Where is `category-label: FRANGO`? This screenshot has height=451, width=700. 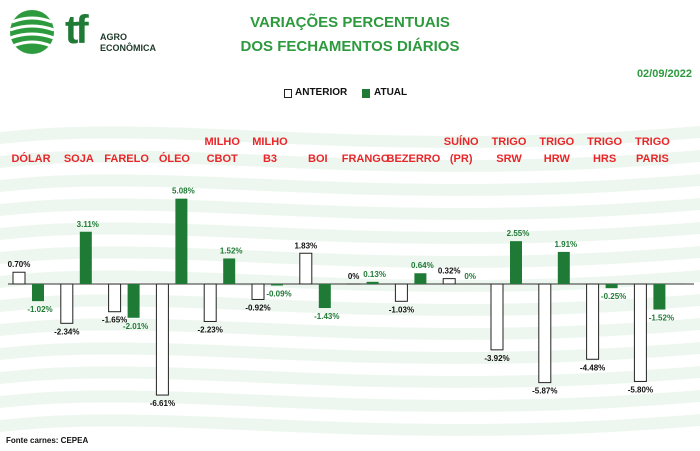 category-label: FRANGO is located at coordinates (366, 159).